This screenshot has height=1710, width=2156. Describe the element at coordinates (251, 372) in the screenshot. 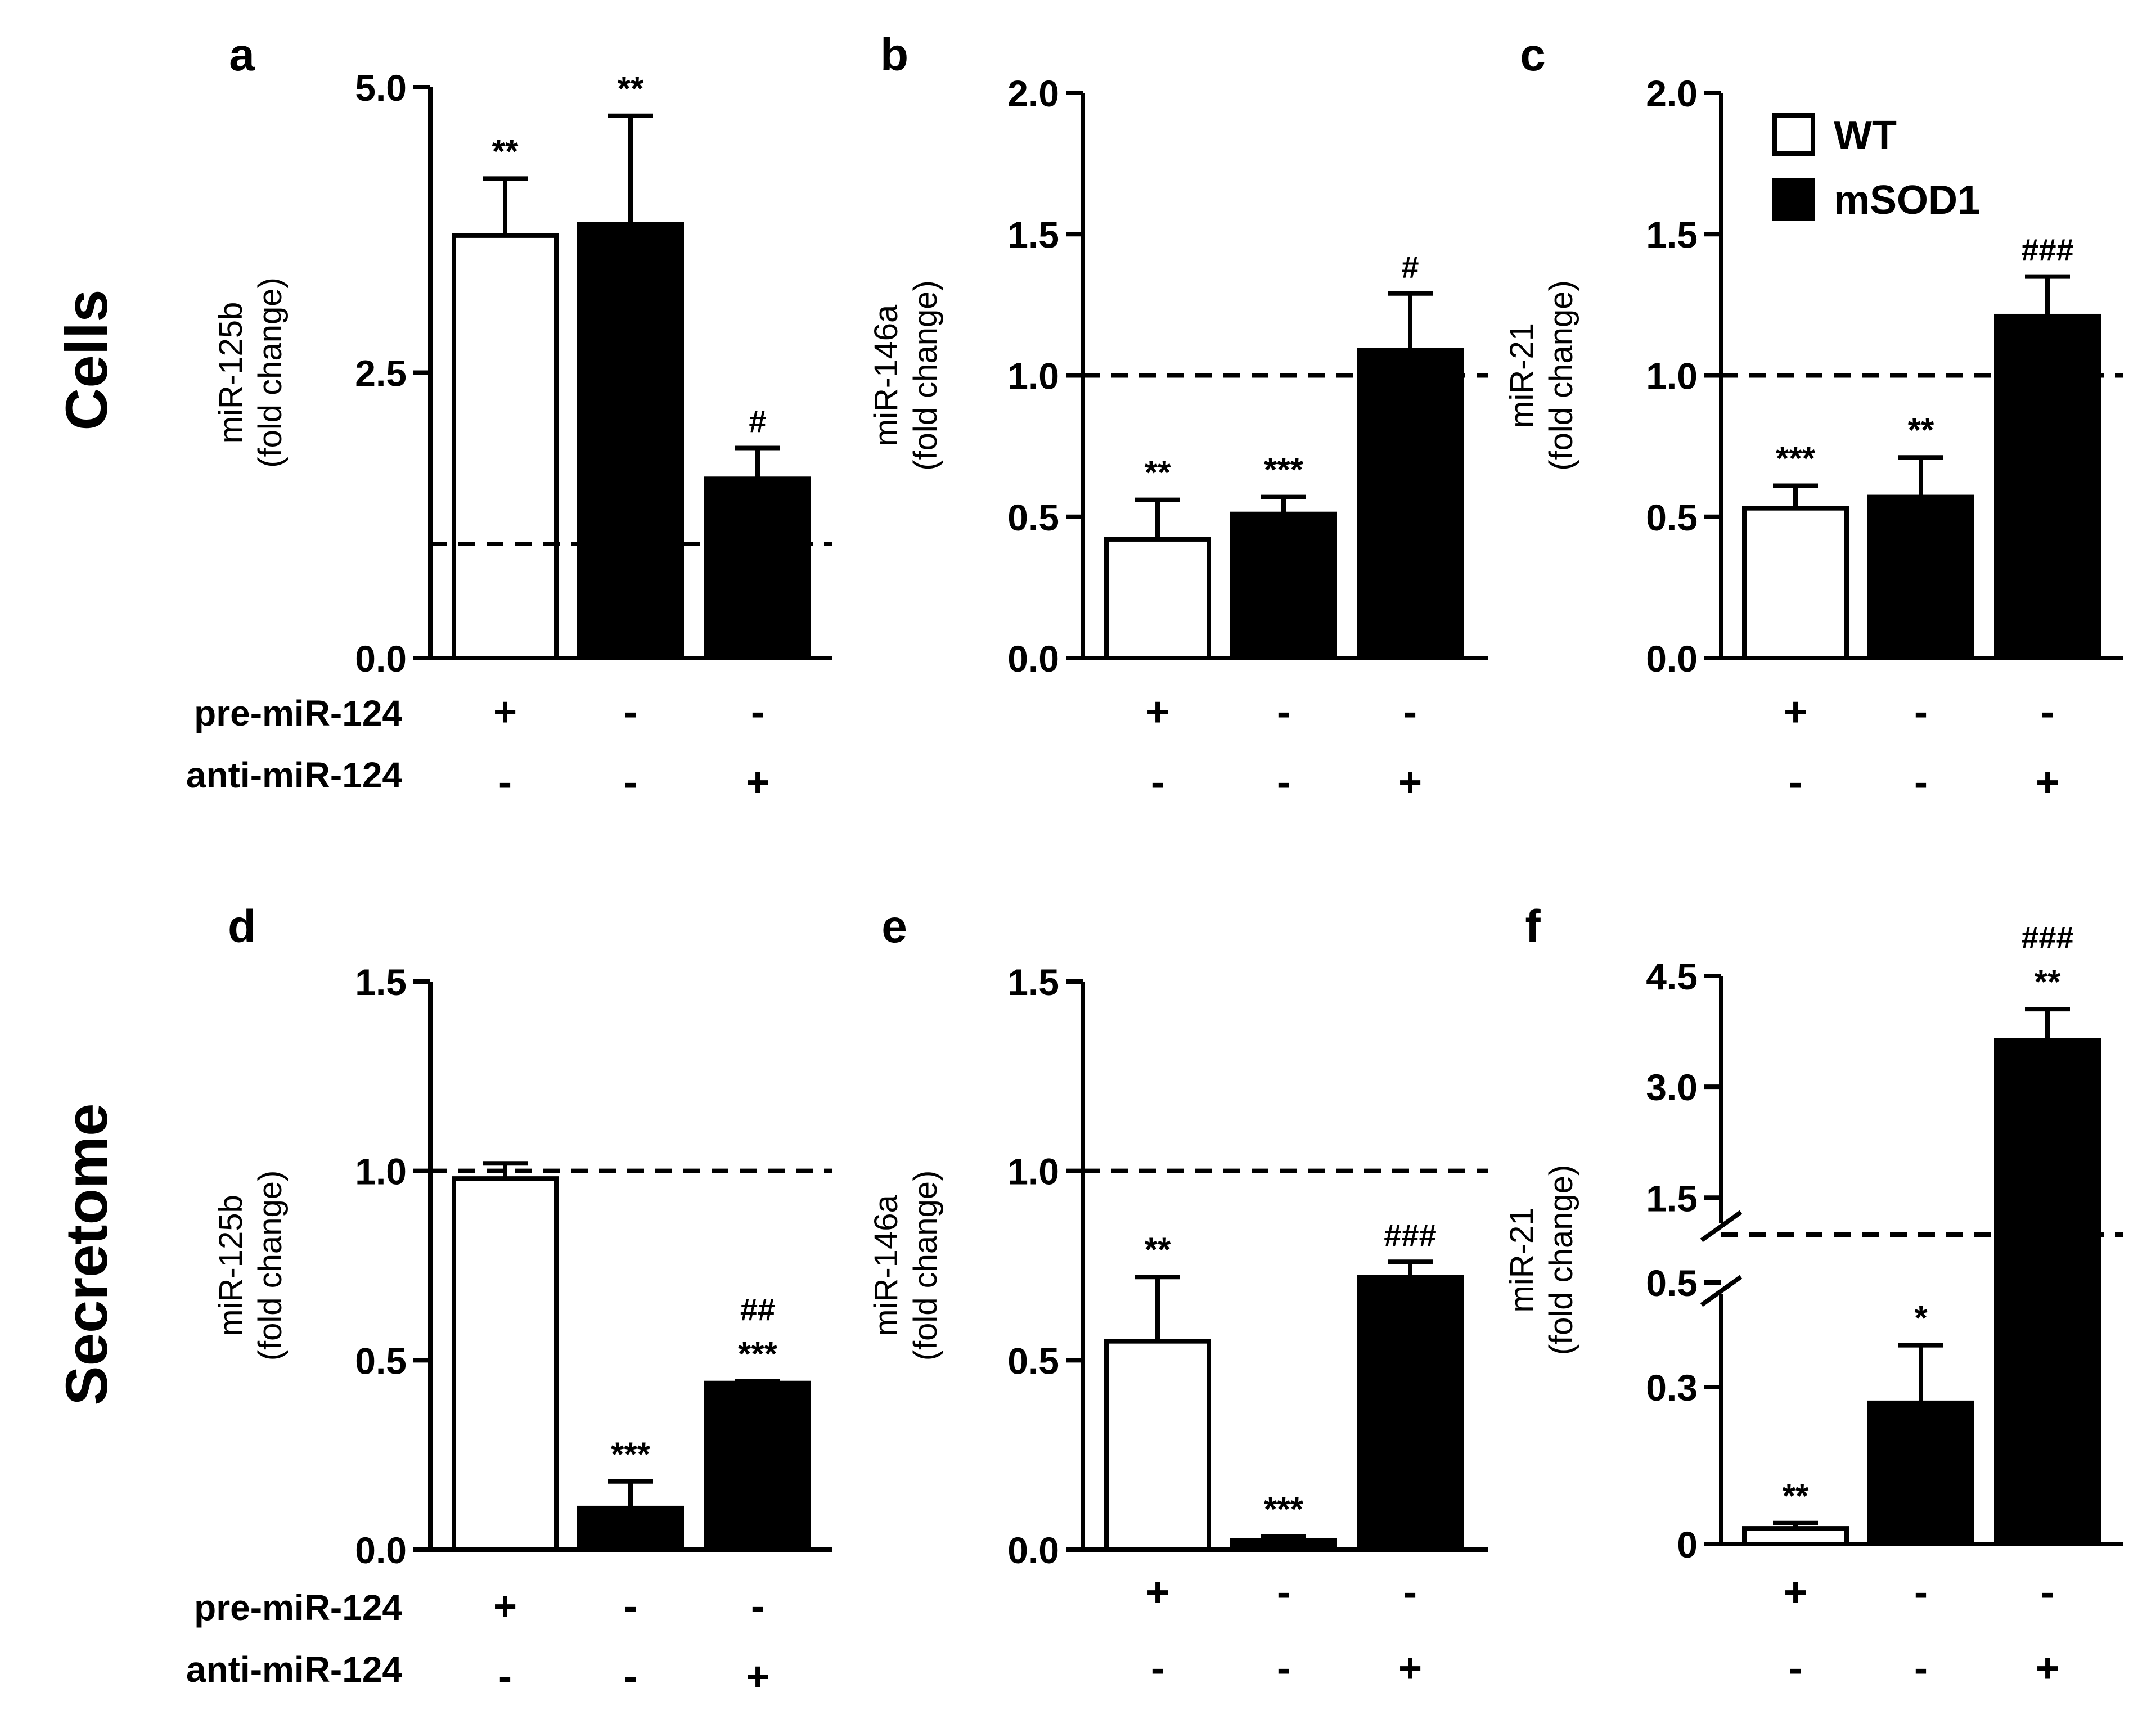

I see `y-axis-label: miR-125b(fold change)` at that location.